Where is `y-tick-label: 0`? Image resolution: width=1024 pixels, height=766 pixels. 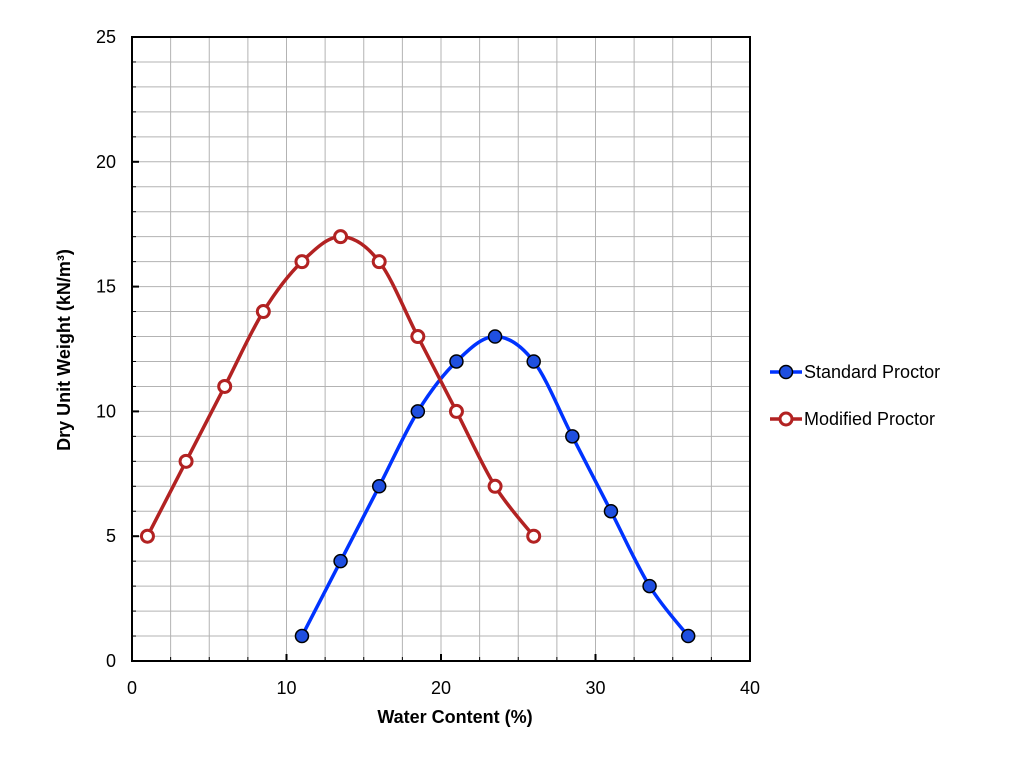 y-tick-label: 0 is located at coordinates (111, 661).